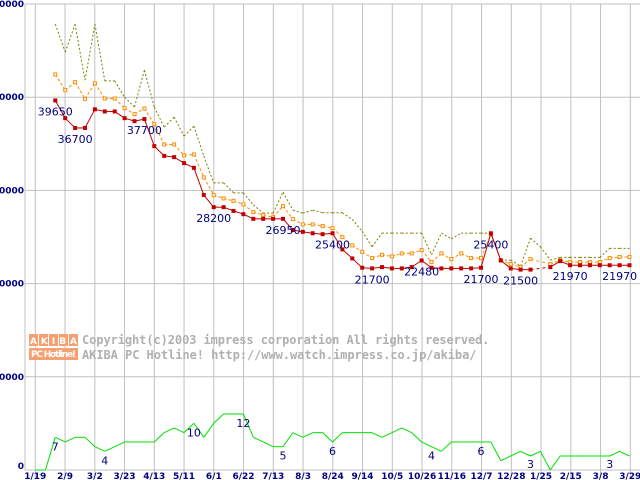 The width and height of the screenshot is (640, 480). Describe the element at coordinates (520, 281) in the screenshot. I see `price-label: 21500` at that location.